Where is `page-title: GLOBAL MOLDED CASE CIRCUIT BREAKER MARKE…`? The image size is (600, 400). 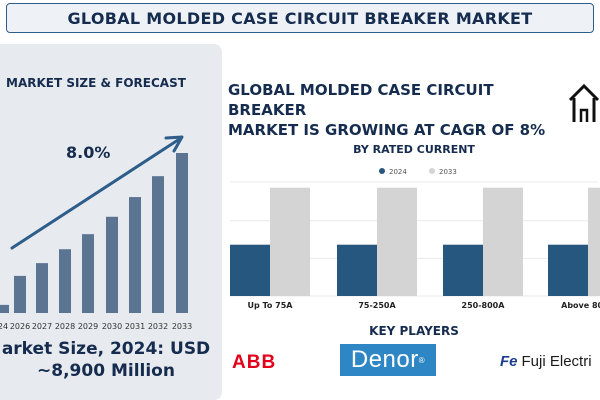
page-title: GLOBAL MOLDED CASE CIRCUIT BREAKER MARKE… is located at coordinates (300, 18).